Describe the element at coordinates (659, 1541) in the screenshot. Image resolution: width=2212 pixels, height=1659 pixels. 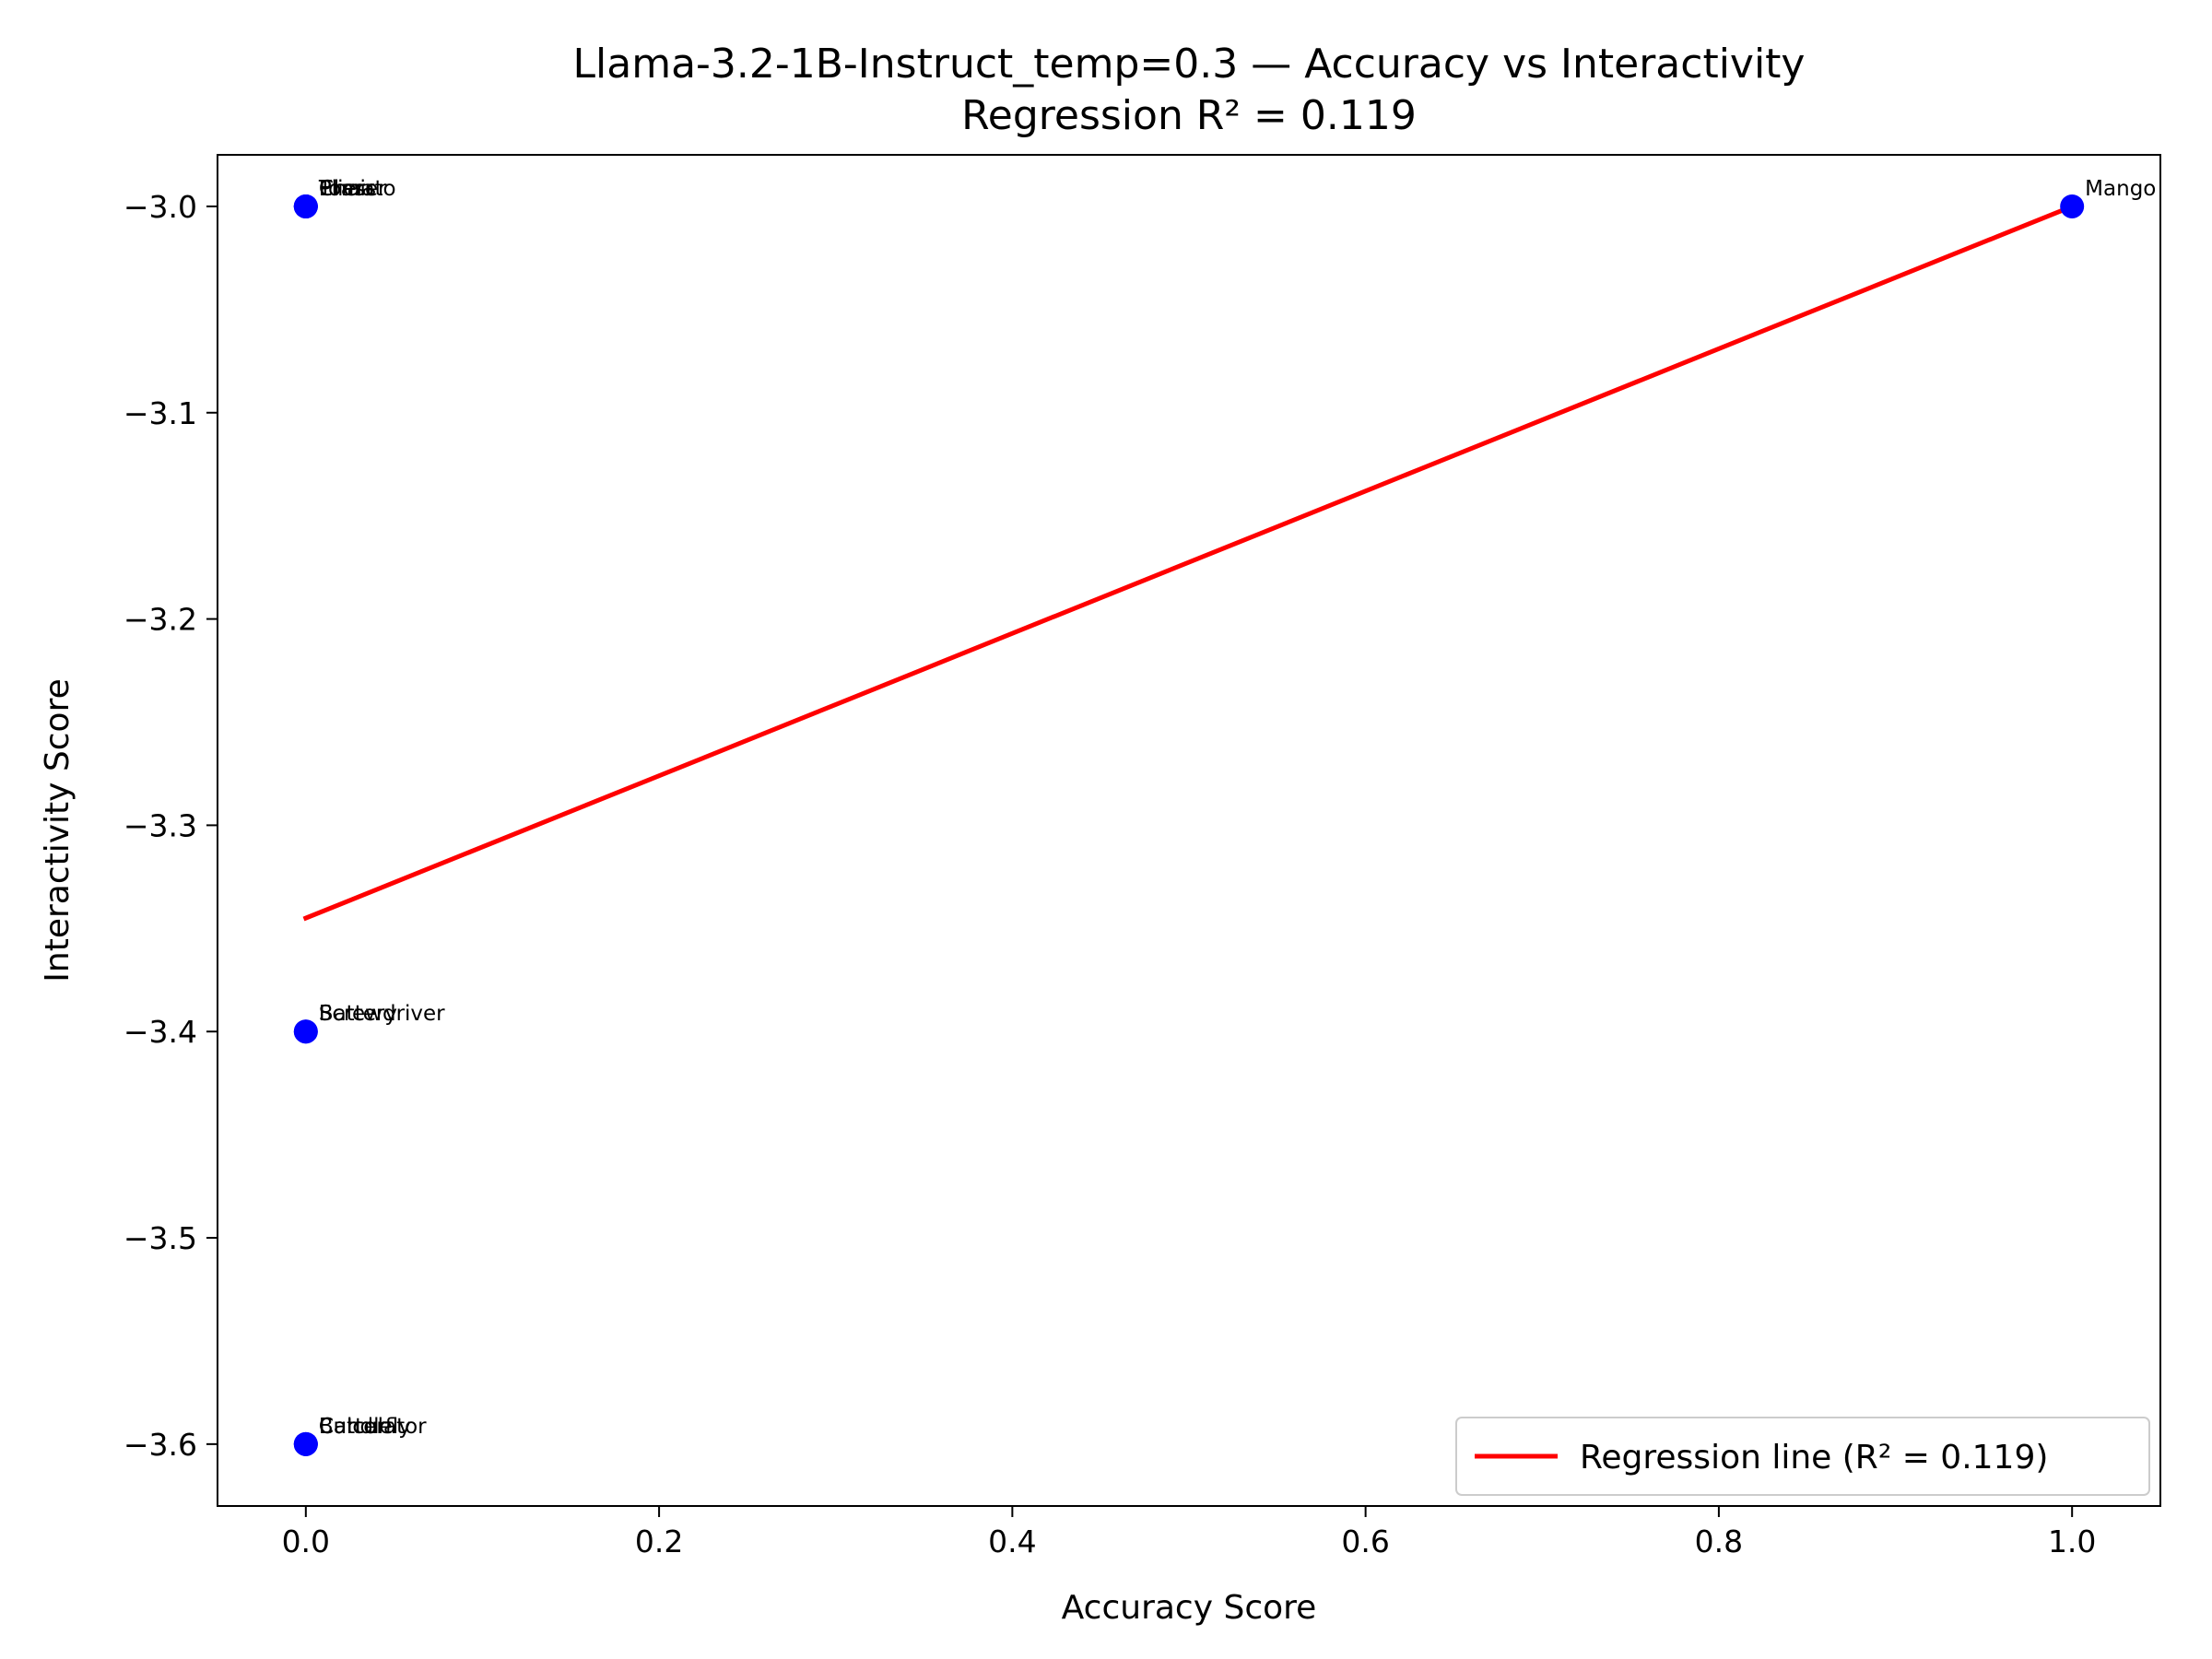
I see `x-tick-label: 0.2` at that location.